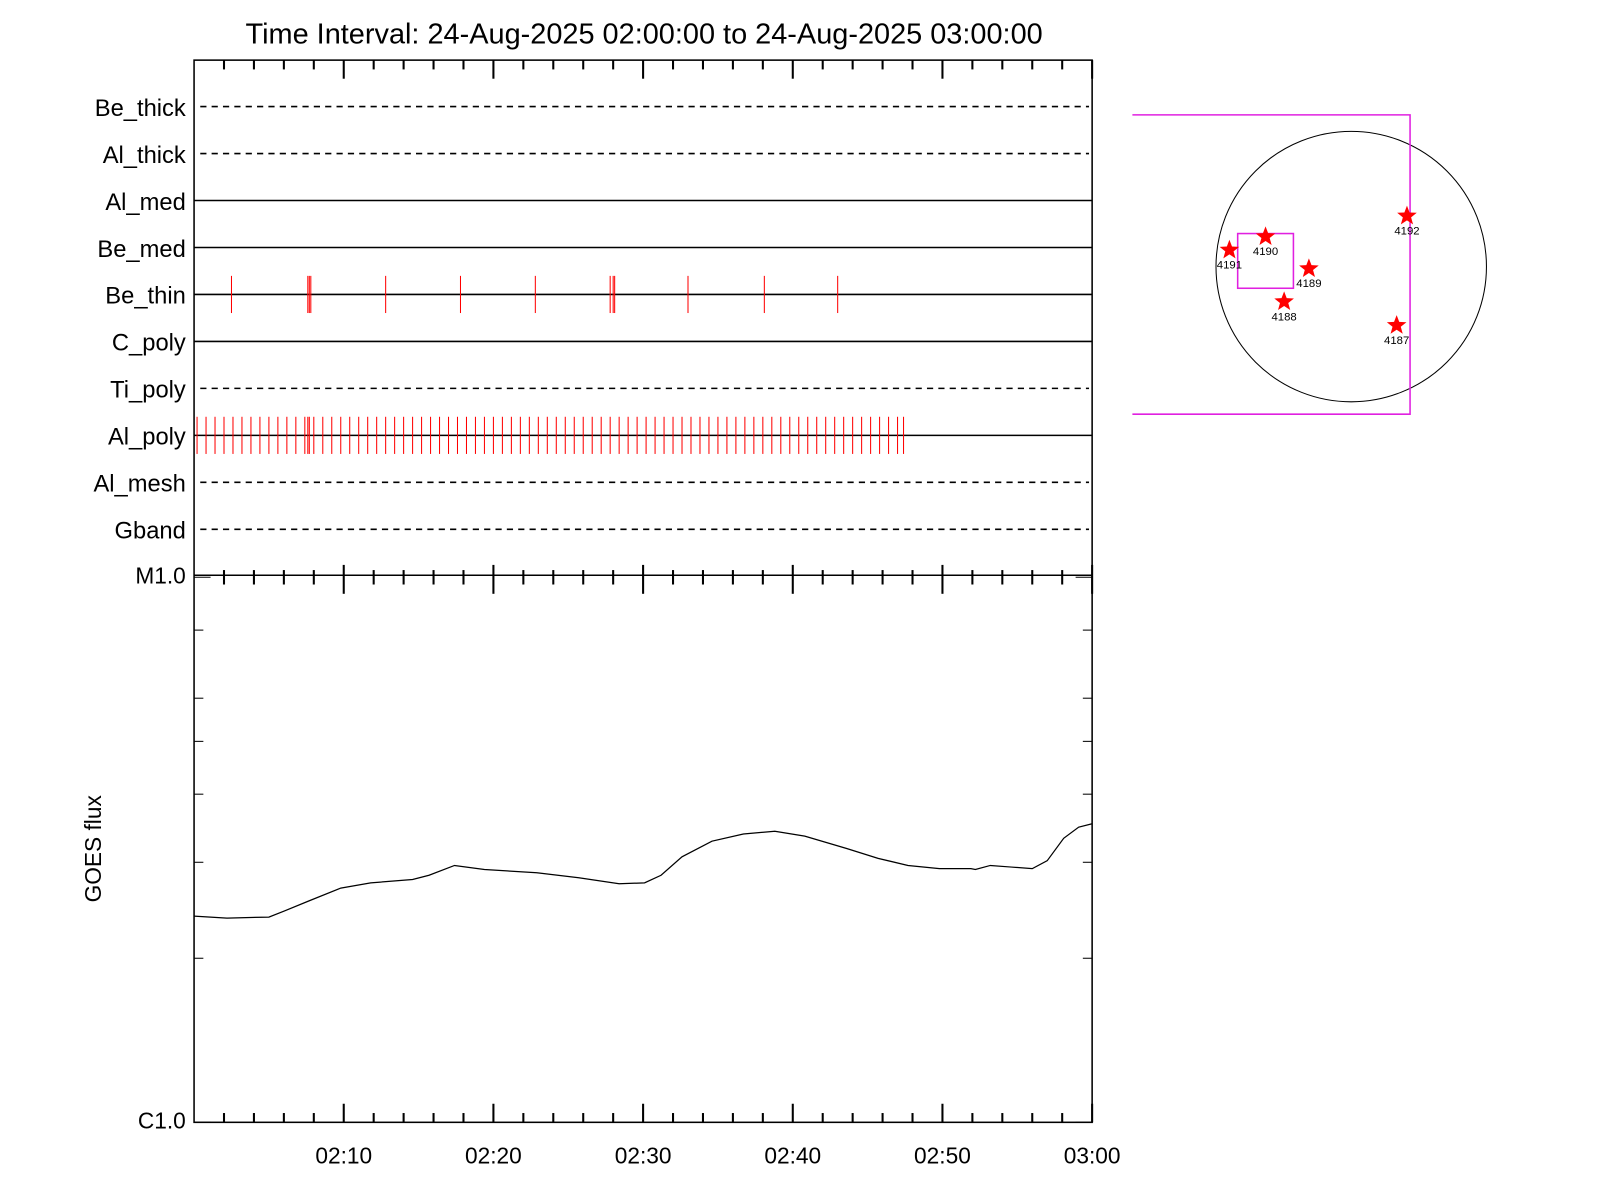 The width and height of the screenshot is (1600, 1200). Describe the element at coordinates (140, 109) in the screenshot. I see `channel-label: Be_thick` at that location.